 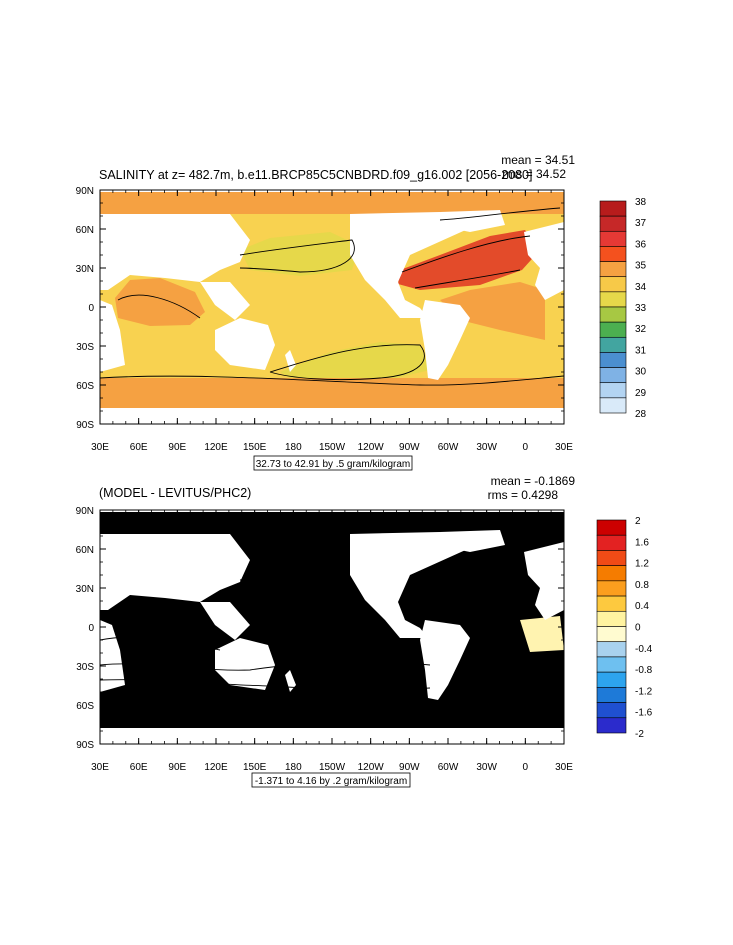 I want to click on colorbar-label: -0.4, so click(x=644, y=649).